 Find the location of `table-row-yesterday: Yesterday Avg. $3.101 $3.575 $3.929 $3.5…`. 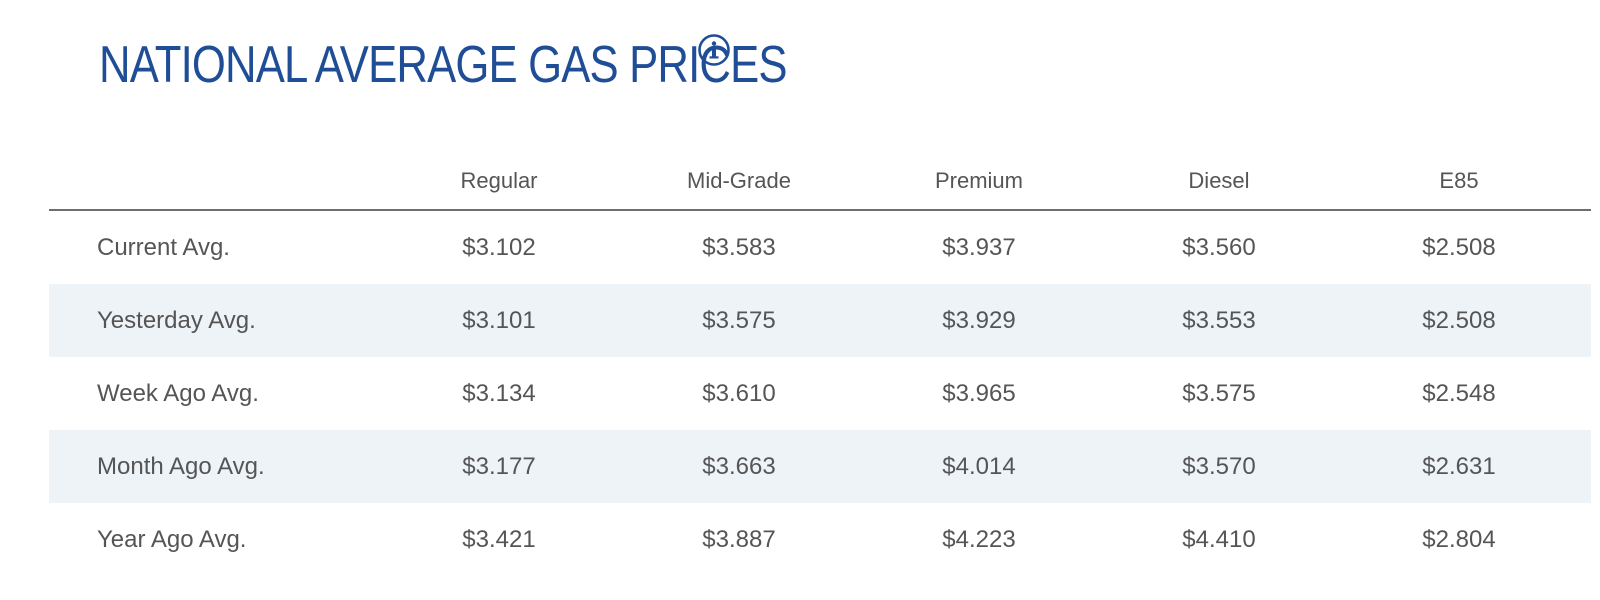

table-row-yesterday: Yesterday Avg. $3.101 $3.575 $3.929 $3.5… is located at coordinates (820, 320).